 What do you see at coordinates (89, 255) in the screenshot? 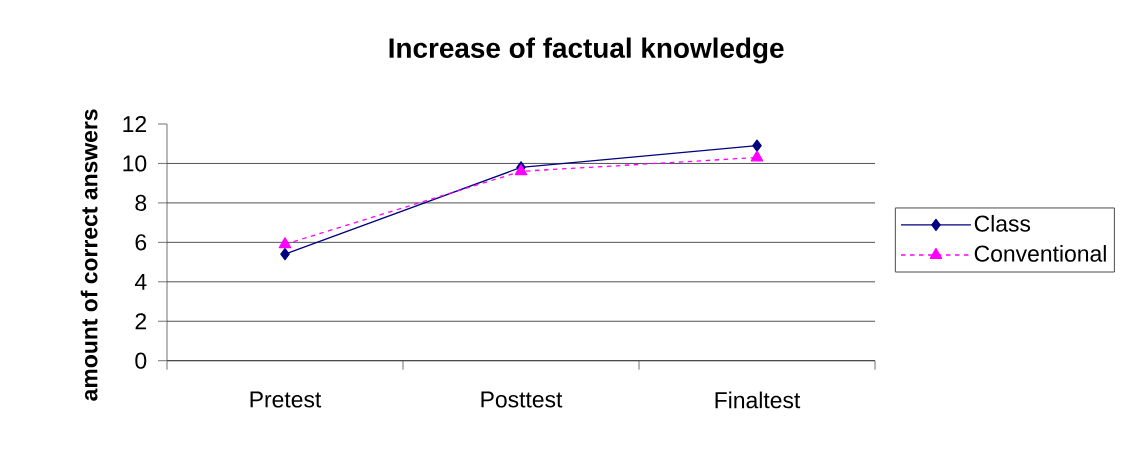
I see `y-axis-title: amount of correct answers` at bounding box center [89, 255].